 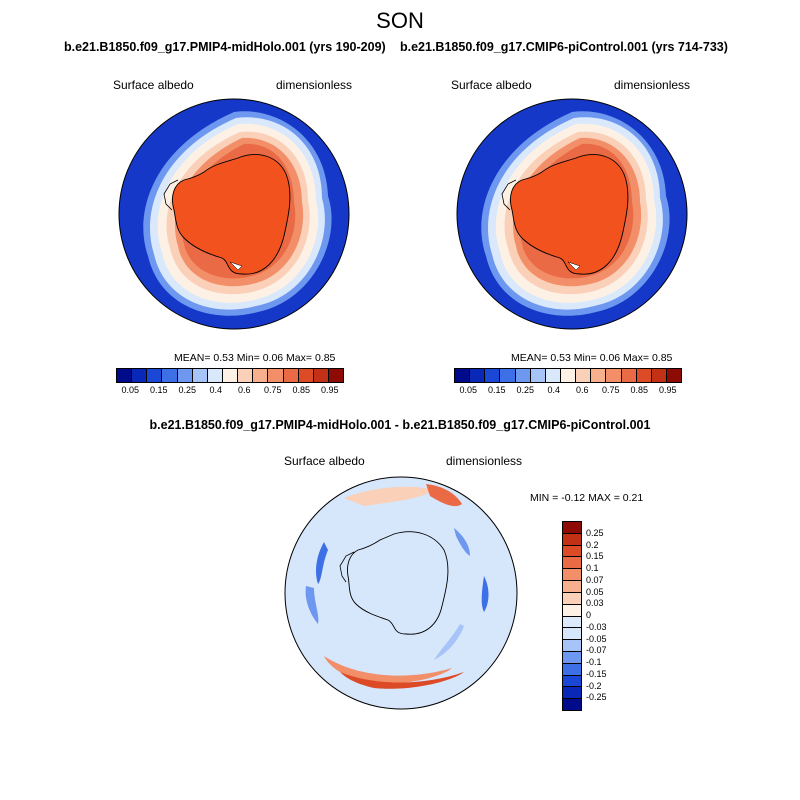 I want to click on colorbar-tick-label: 0.03, so click(x=595, y=603).